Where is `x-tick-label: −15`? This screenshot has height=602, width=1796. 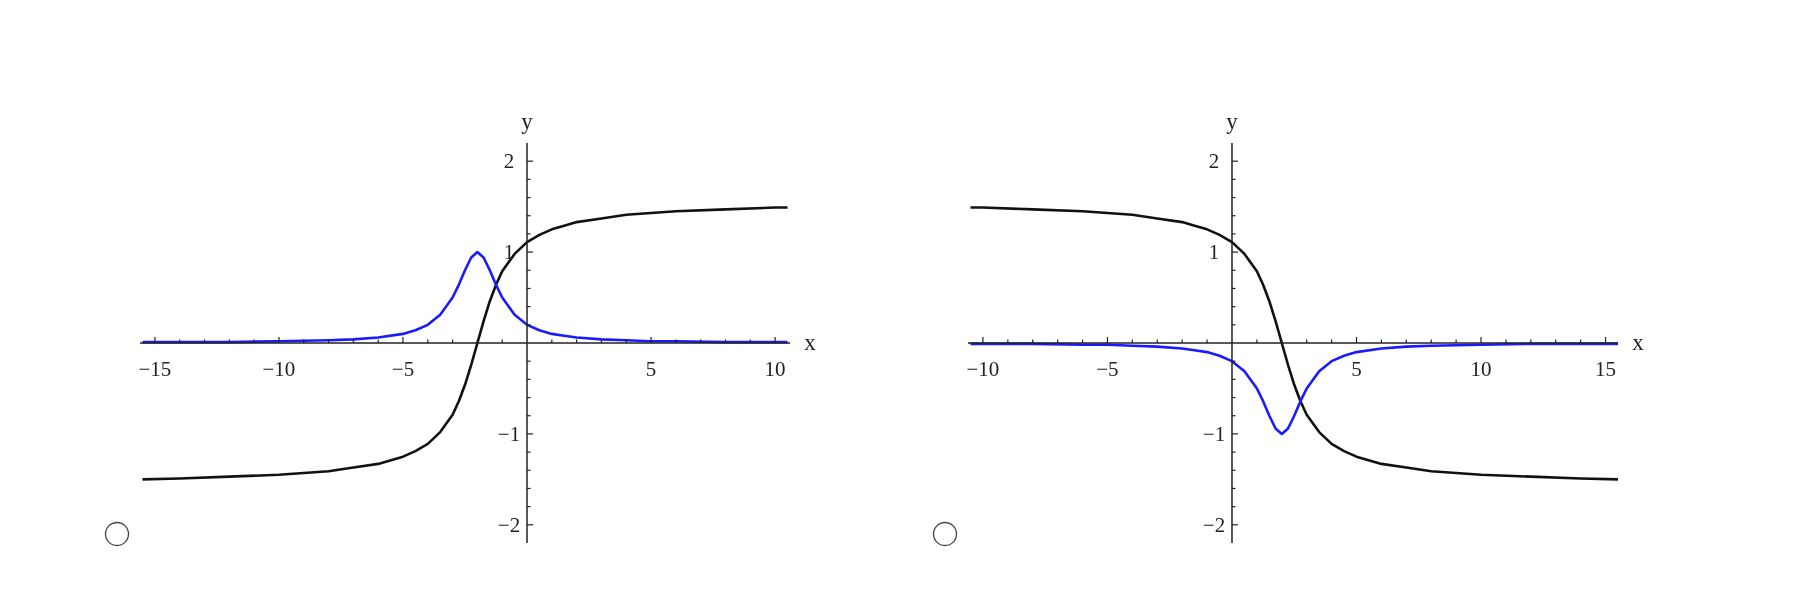
x-tick-label: −15 is located at coordinates (155, 369).